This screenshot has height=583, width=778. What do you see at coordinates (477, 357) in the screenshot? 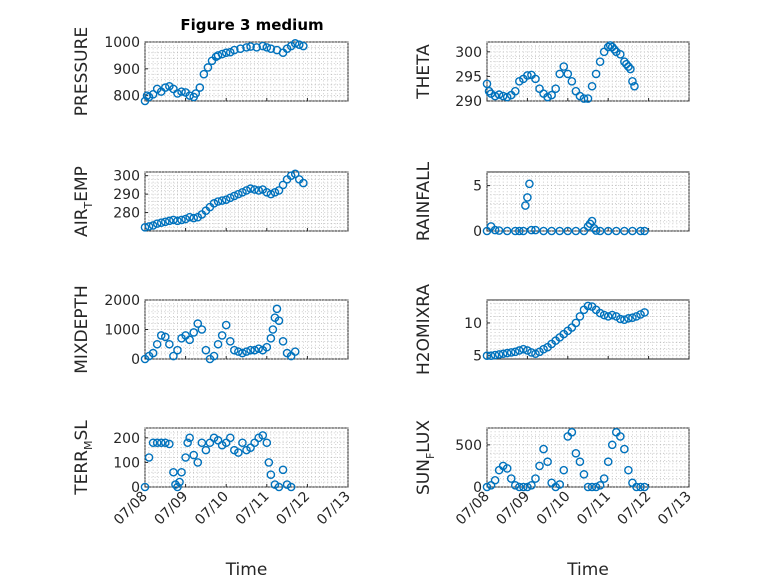
I see `y-tick-label: 5` at bounding box center [477, 357].